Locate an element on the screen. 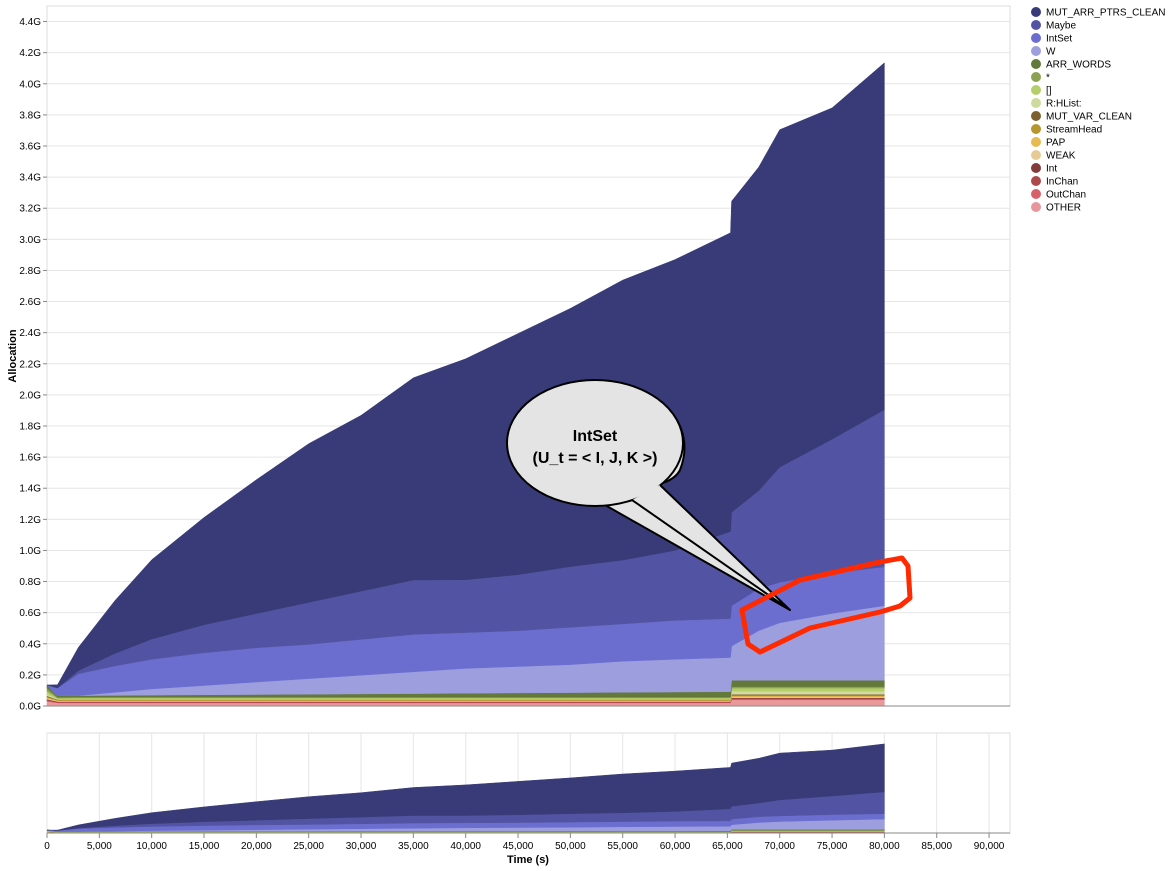 The height and width of the screenshot is (871, 1171). legend-item: [] is located at coordinates (1041, 91).